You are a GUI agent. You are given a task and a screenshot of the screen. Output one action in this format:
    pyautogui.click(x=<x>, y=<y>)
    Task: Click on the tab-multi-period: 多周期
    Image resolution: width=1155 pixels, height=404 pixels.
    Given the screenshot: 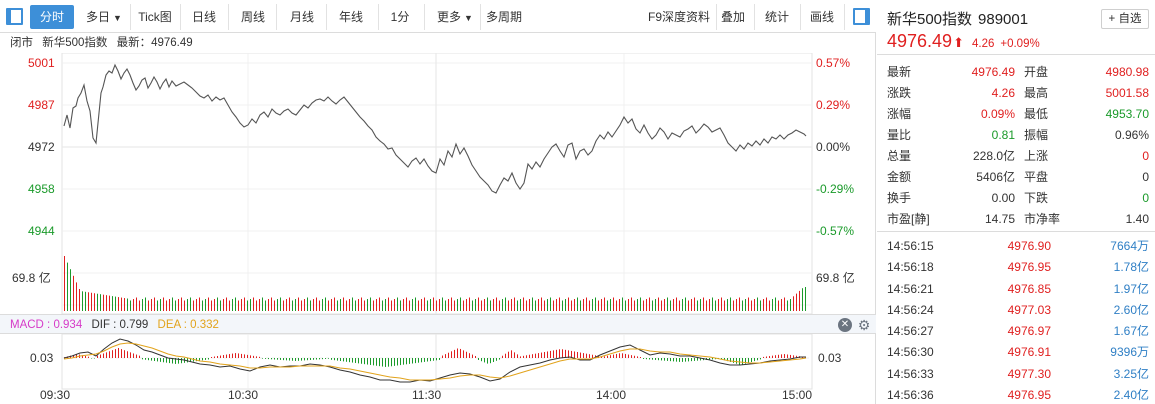 What is the action you would take?
    pyautogui.click(x=503, y=17)
    